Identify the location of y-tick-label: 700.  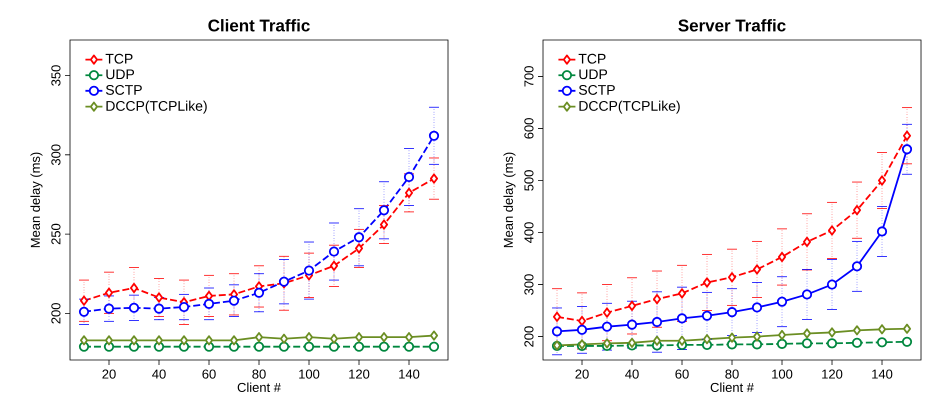
(529, 76).